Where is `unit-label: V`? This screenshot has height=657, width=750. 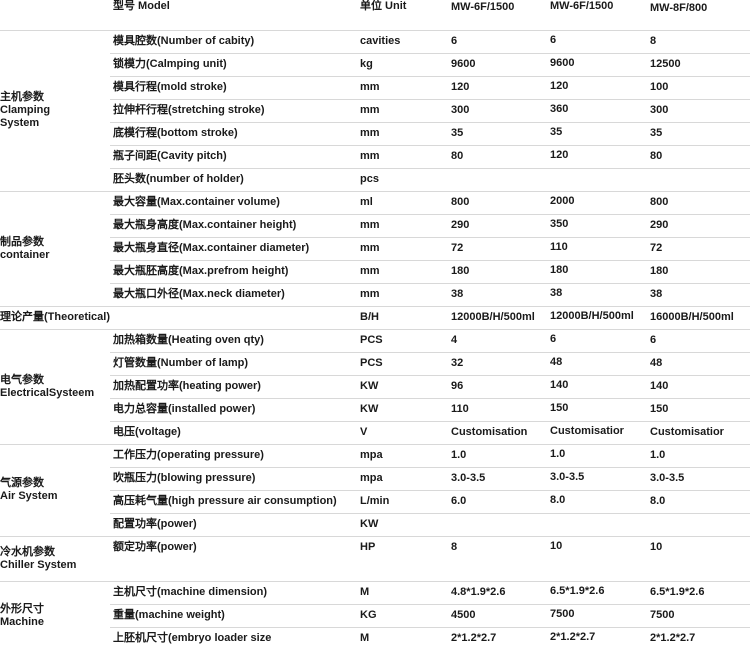
unit-label: V is located at coordinates (364, 432).